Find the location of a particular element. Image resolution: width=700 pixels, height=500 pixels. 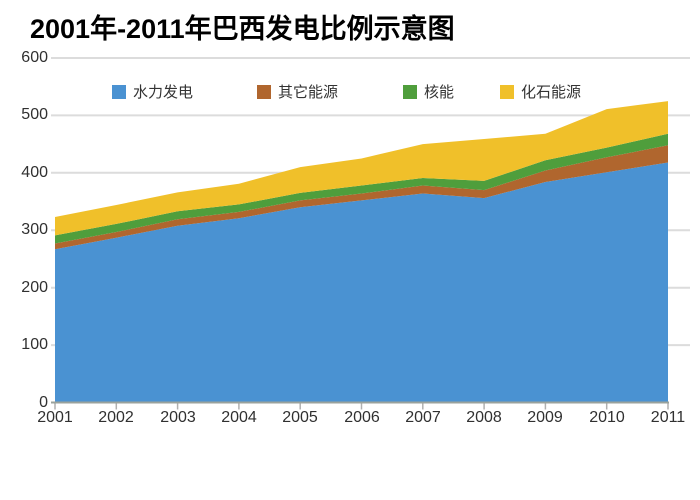

legend-label-fossil: 化石能源 is located at coordinates (551, 92).